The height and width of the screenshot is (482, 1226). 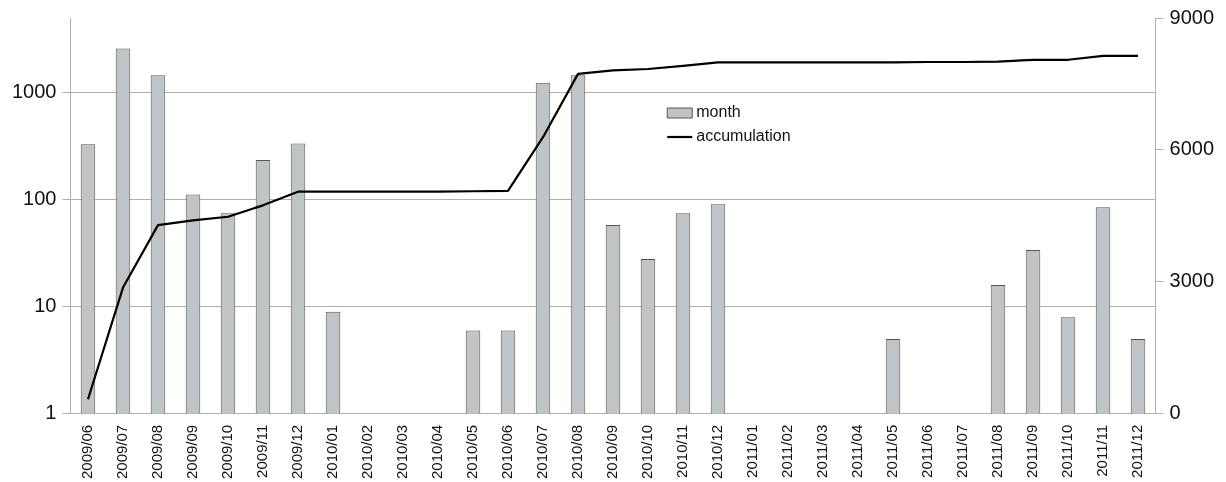 I want to click on x-tick-label: 2011/08, so click(x=997, y=451).